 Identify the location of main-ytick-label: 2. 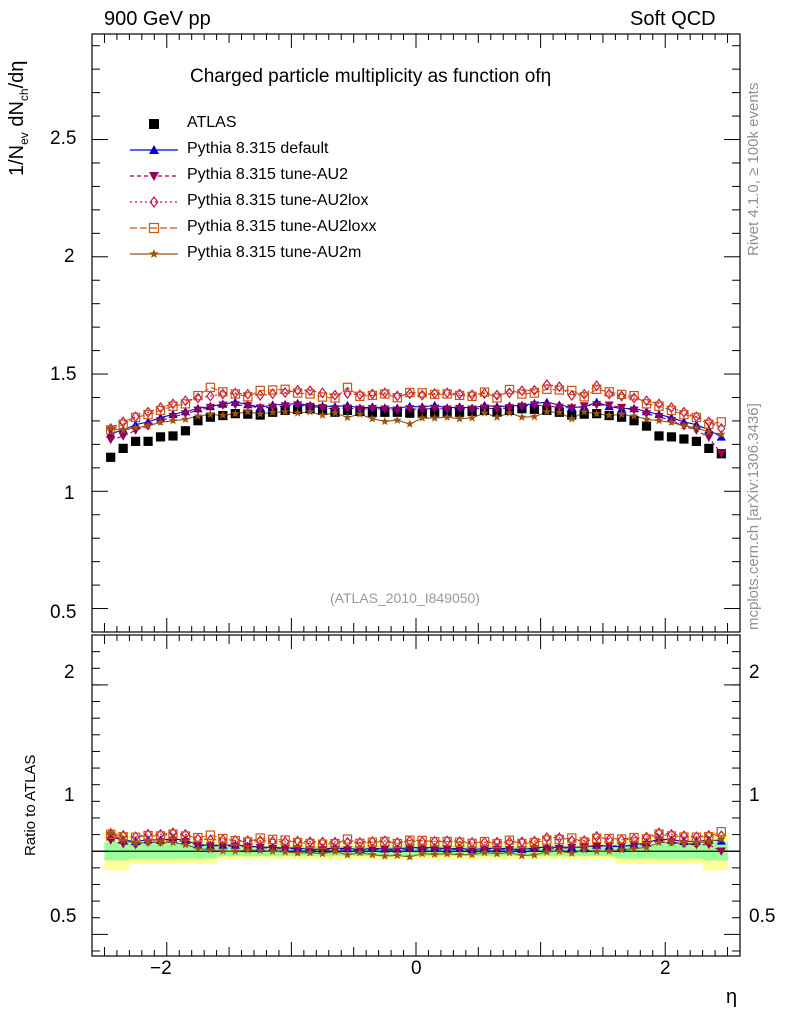
(69, 256).